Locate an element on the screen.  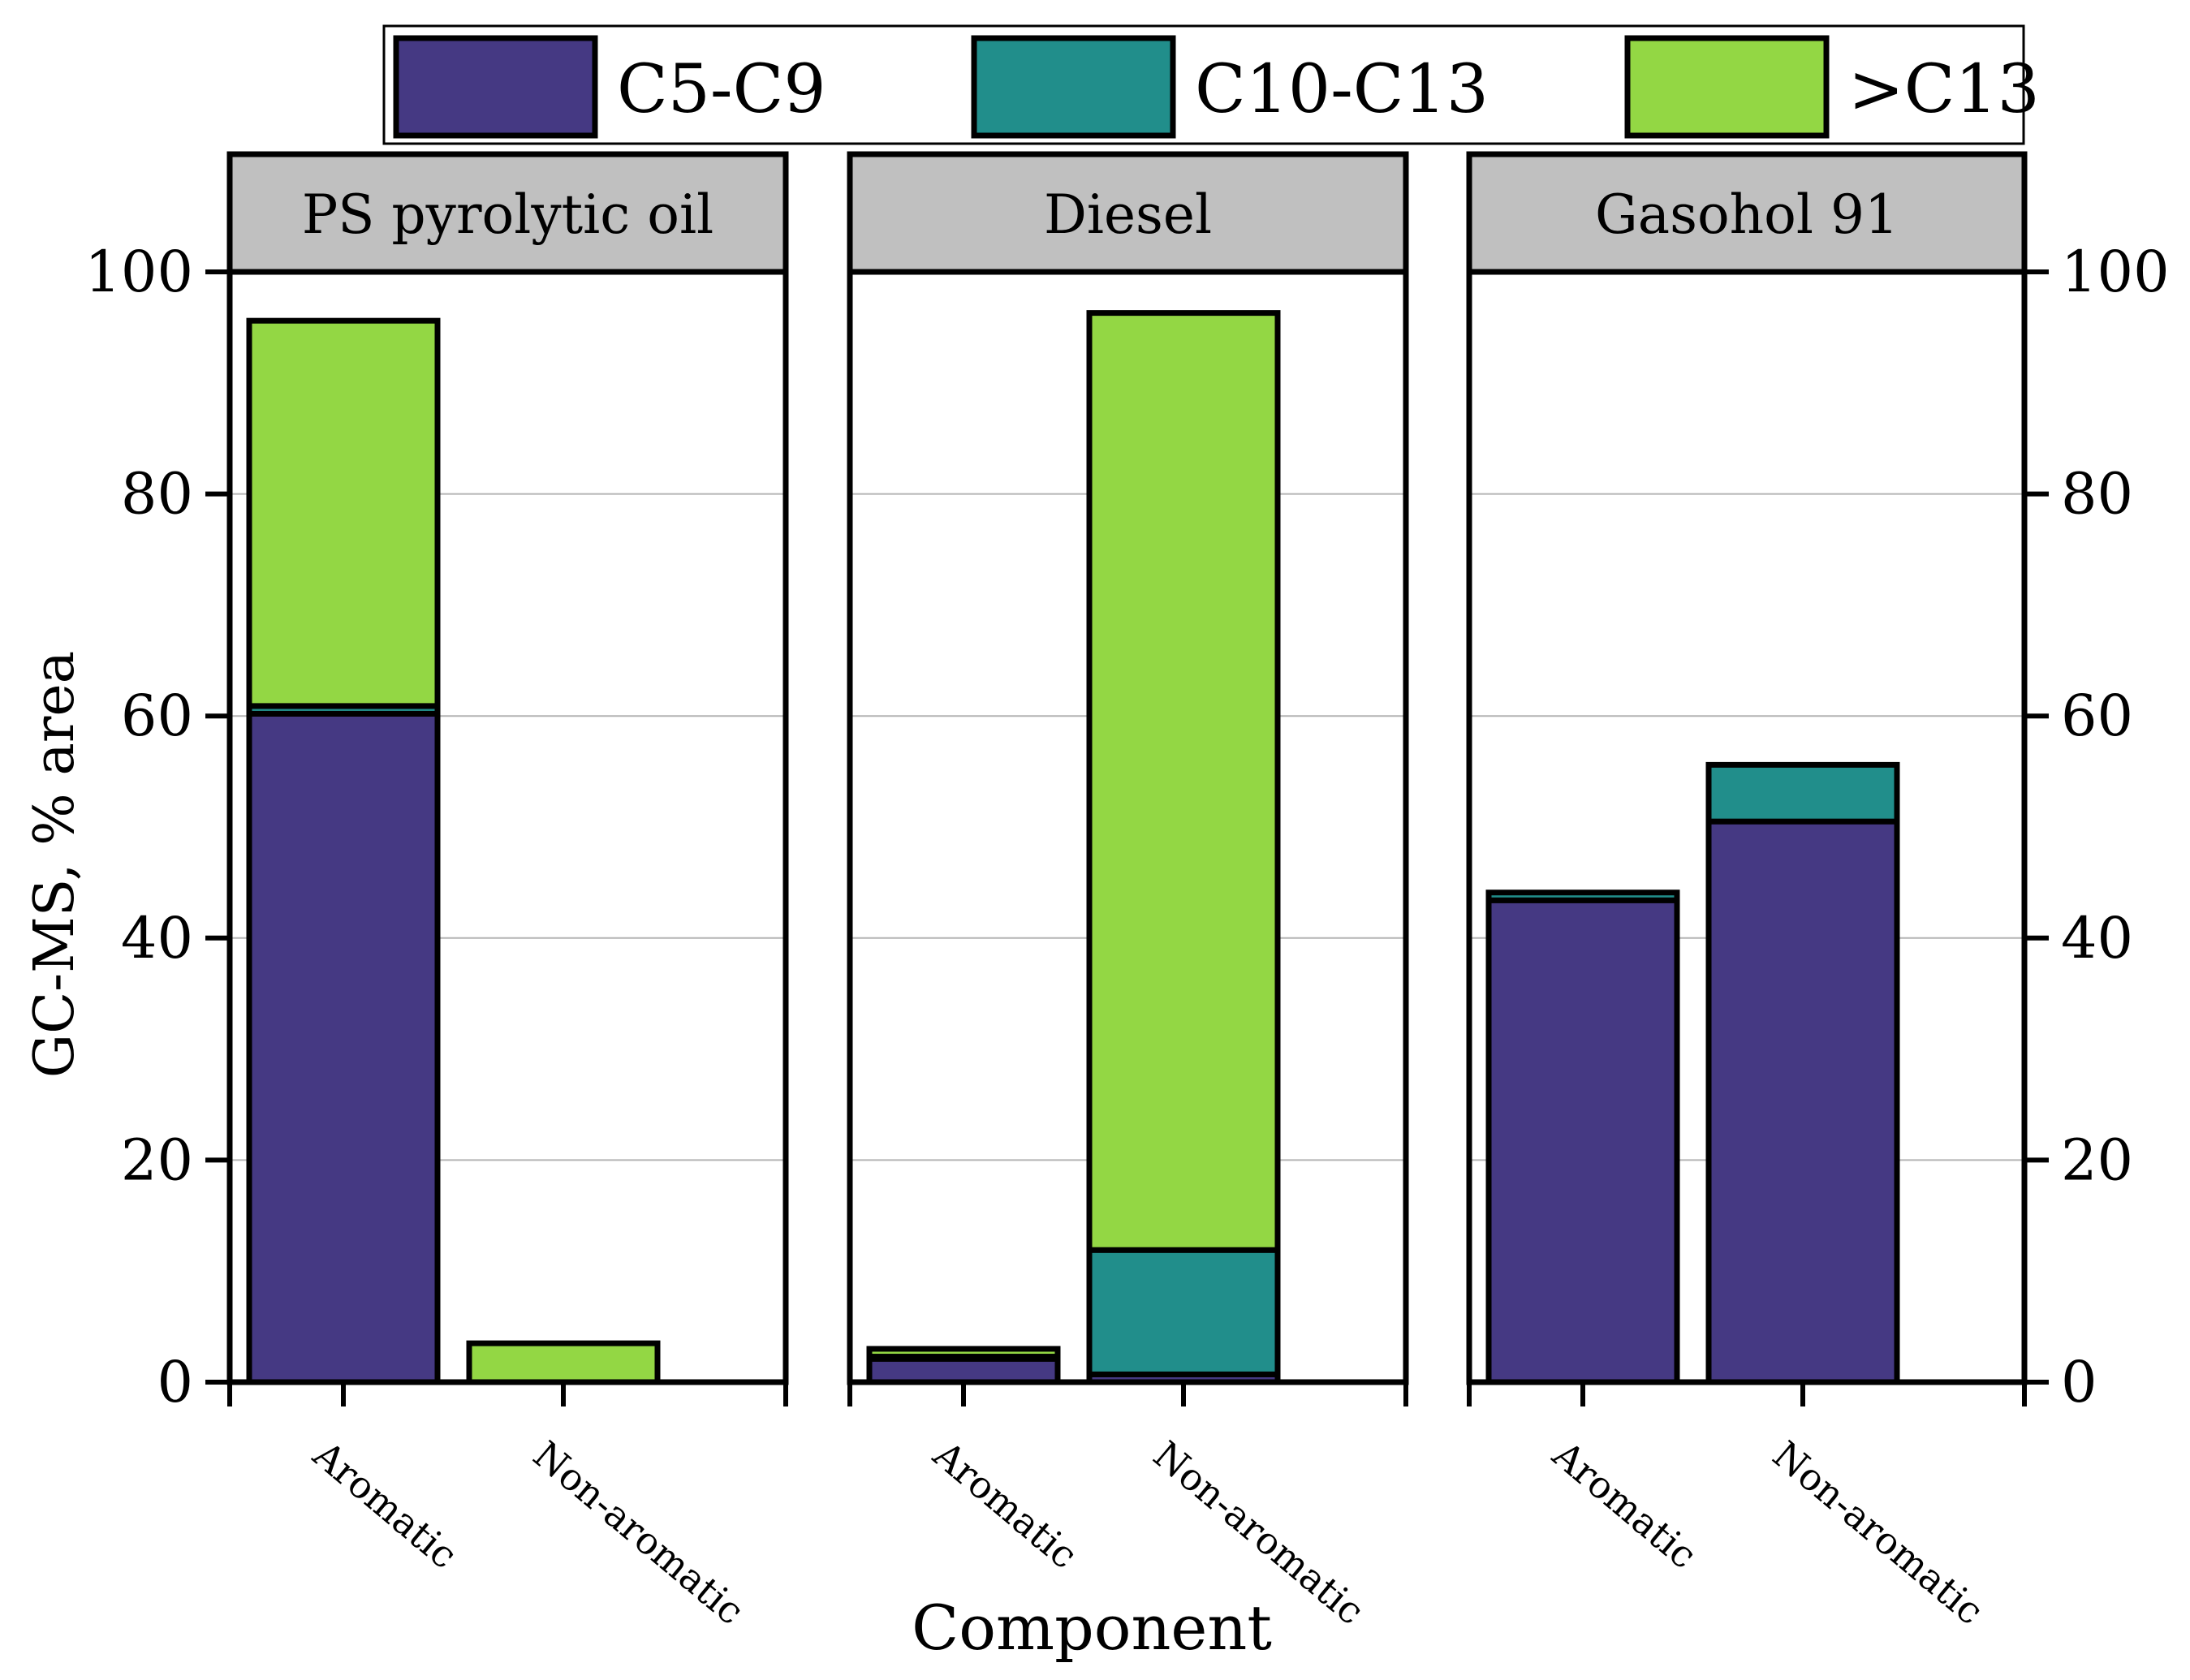
y-tick-label-left: 0 is located at coordinates (175, 1382).